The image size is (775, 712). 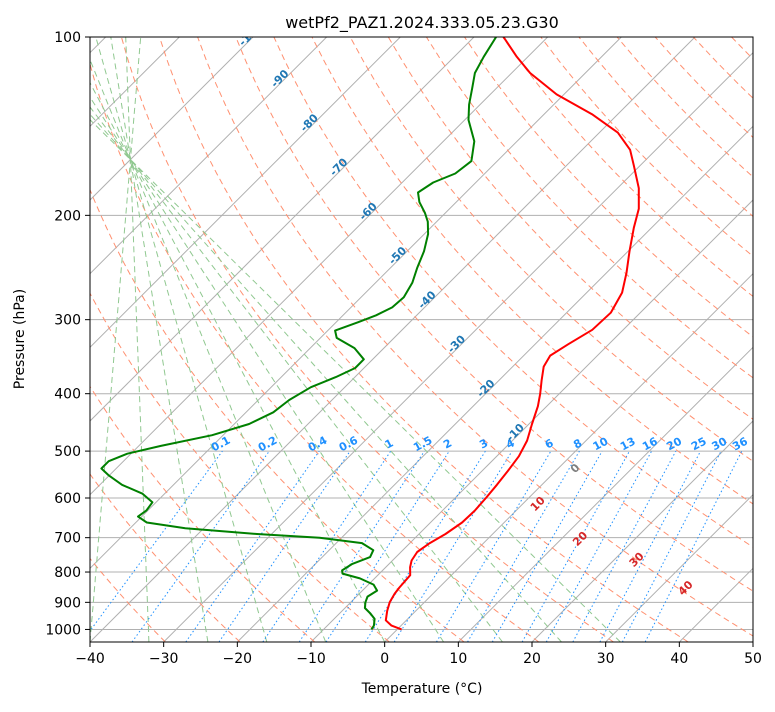 What do you see at coordinates (67, 603) in the screenshot?
I see `y-tick-label: 900` at bounding box center [67, 603].